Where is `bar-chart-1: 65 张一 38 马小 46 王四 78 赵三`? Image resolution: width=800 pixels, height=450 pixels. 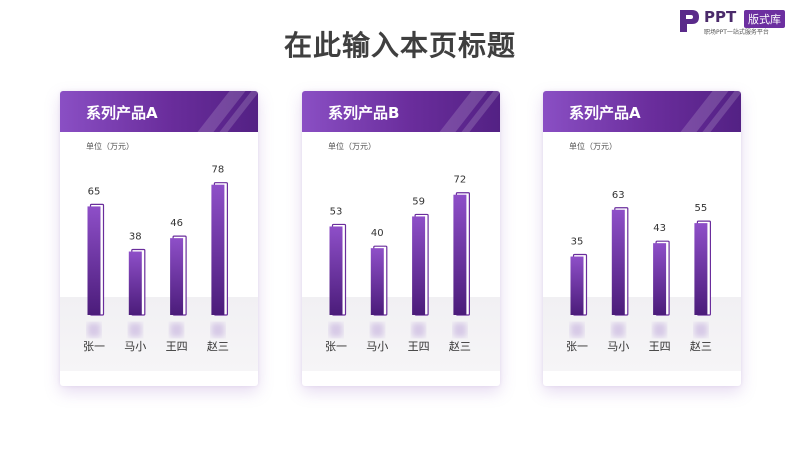
bar-chart-1: 65 张一 38 马小 46 王四 78 赵三 is located at coordinates (156, 259).